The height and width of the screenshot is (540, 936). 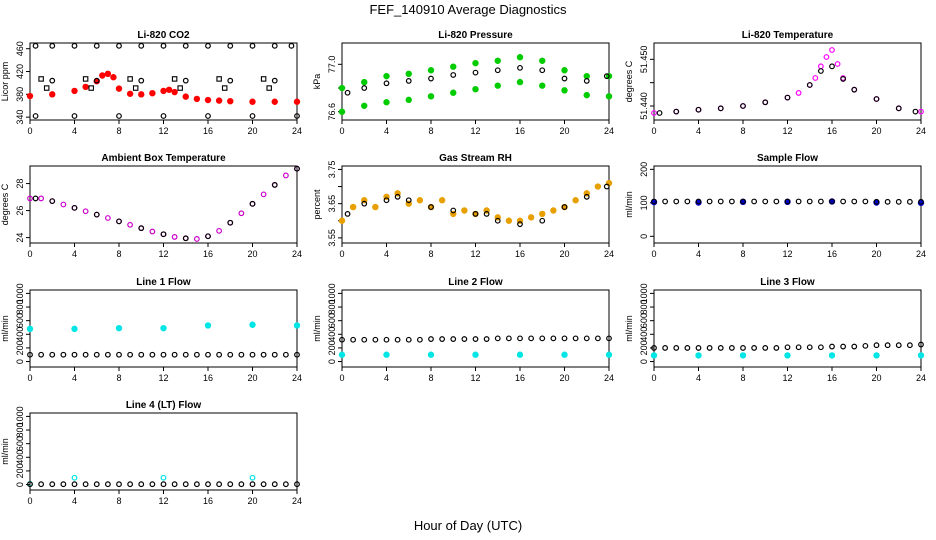 I want to click on gas-stream-rh-ylabel: percent, so click(x=317, y=204).